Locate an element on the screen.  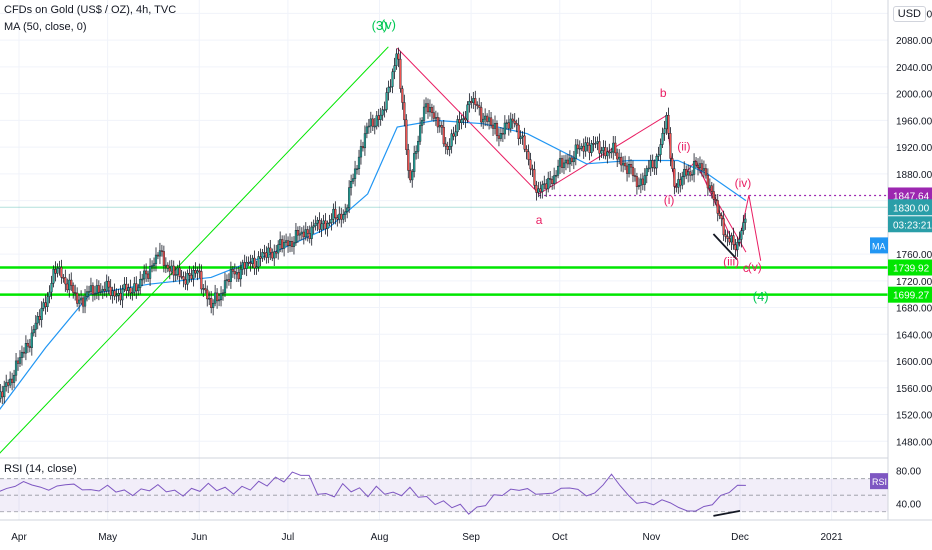
wave-label: (ii) is located at coordinates (683, 146).